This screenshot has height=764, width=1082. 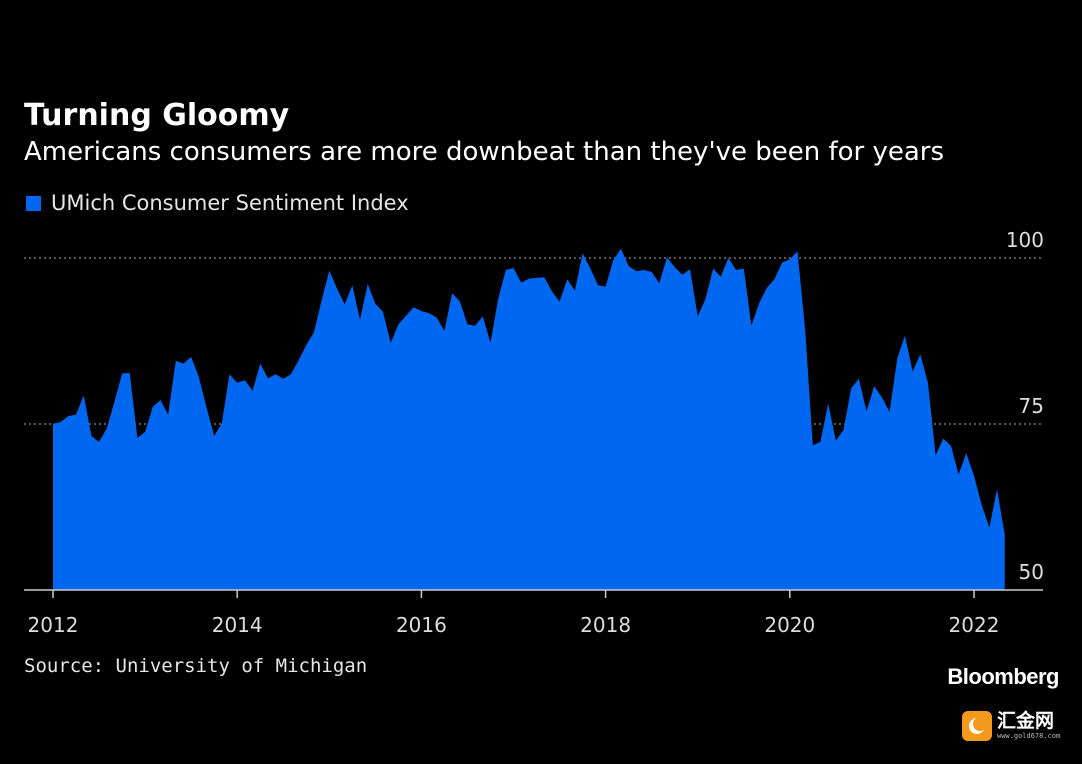 What do you see at coordinates (1003, 676) in the screenshot?
I see `bloomberg-logo: Bloomberg` at bounding box center [1003, 676].